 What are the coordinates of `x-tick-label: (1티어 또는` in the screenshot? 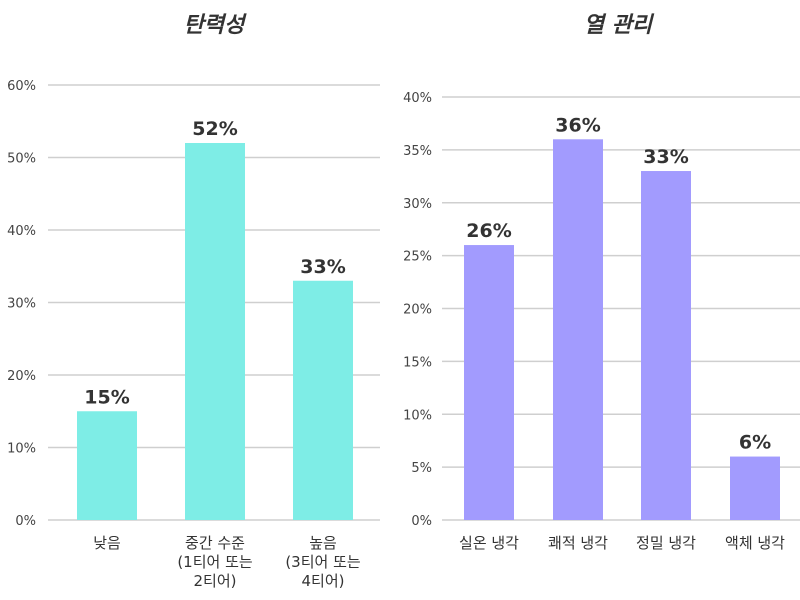 It's located at (215, 562).